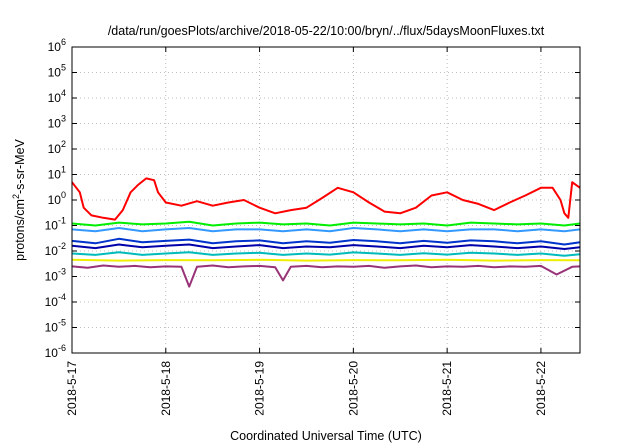 This screenshot has width=640, height=448. Describe the element at coordinates (57, 147) in the screenshot. I see `y-tick-label: 10²` at that location.